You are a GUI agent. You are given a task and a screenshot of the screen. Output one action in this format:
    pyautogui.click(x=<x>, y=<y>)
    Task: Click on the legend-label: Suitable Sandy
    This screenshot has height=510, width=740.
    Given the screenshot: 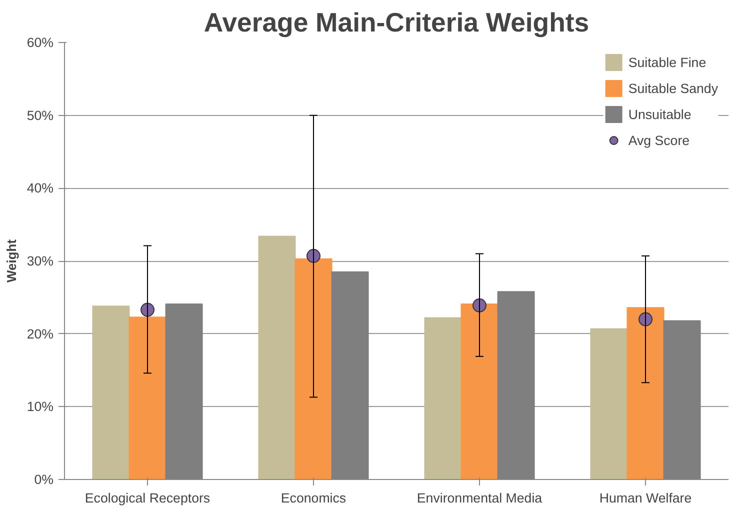 What is the action you would take?
    pyautogui.click(x=673, y=88)
    